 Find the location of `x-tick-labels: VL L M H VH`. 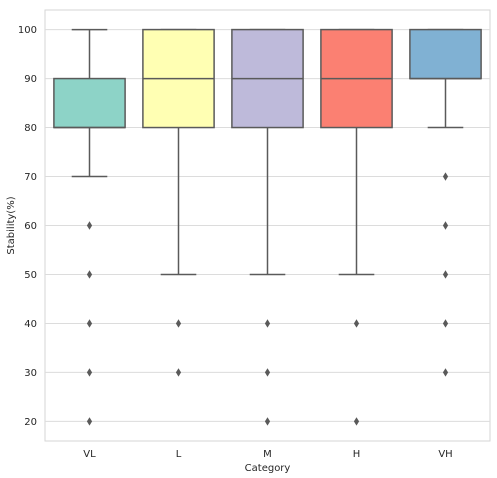

x-tick-labels: VL L M H VH is located at coordinates (267, 454).